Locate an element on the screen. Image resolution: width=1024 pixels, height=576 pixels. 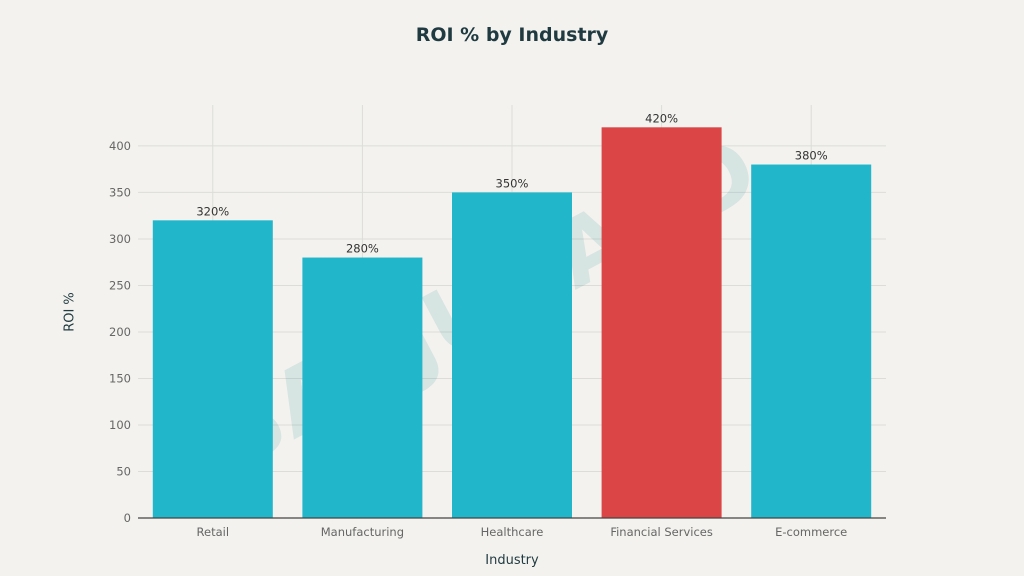
y-tick-label: 150 is located at coordinates (120, 378).